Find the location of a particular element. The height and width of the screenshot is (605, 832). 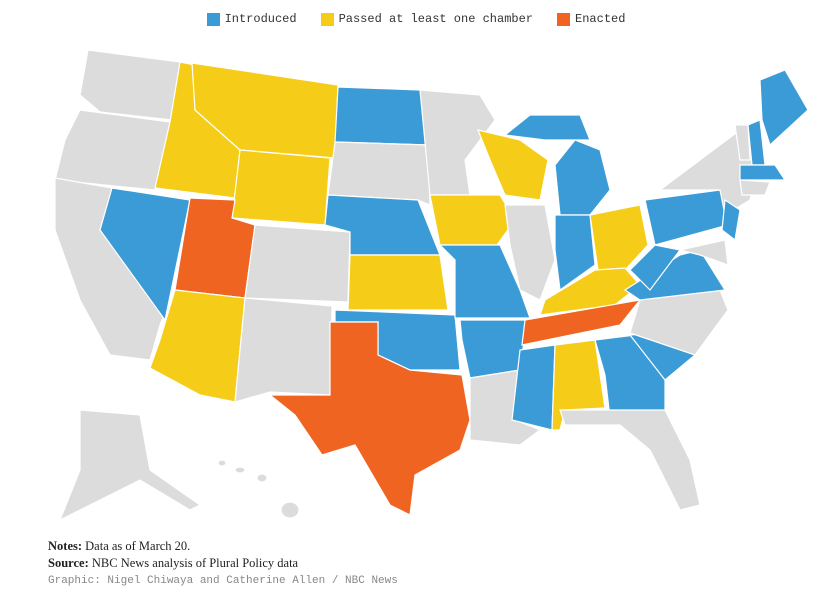

notes-text: Data as of March 20. is located at coordinates (138, 546).